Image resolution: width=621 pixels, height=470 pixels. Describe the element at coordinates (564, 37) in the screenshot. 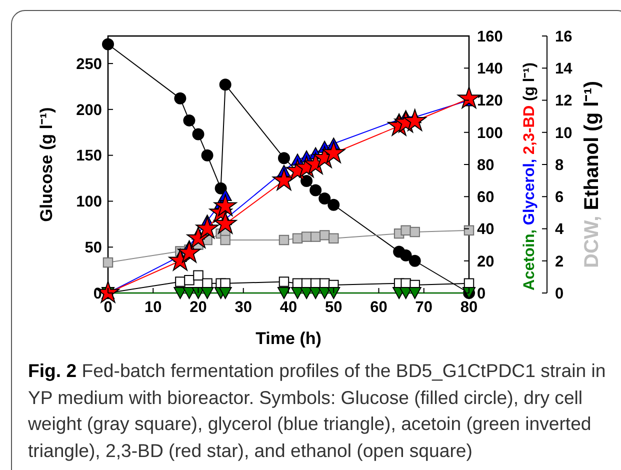

I see `y3-tick-label: 16` at that location.